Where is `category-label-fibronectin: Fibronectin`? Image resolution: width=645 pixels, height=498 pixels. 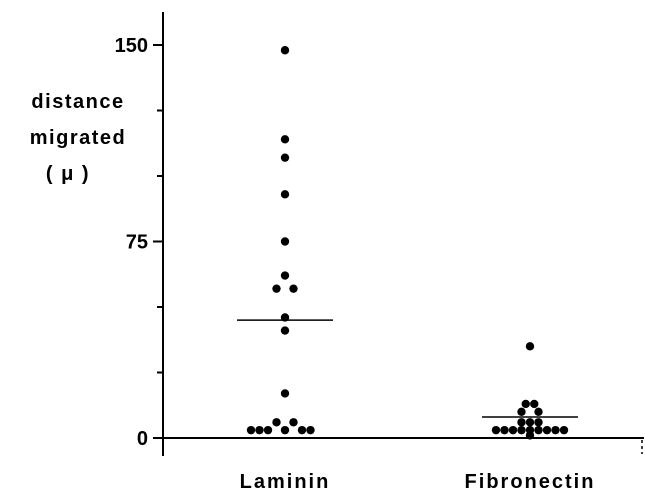 category-label-fibronectin: Fibronectin is located at coordinates (530, 482).